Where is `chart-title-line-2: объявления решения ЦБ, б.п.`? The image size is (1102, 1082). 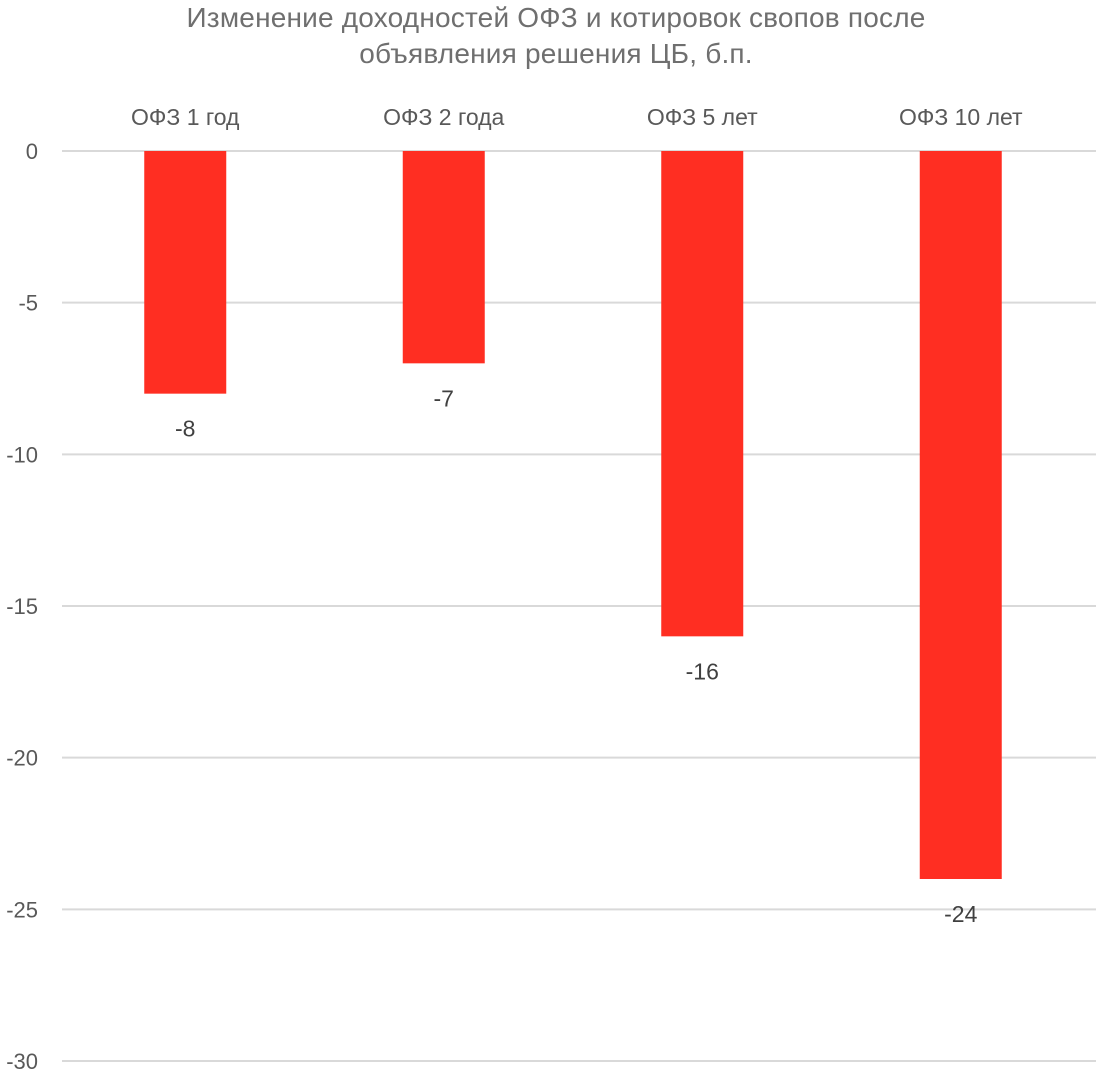
chart-title-line-2: объявления решения ЦБ, б.п. is located at coordinates (556, 53).